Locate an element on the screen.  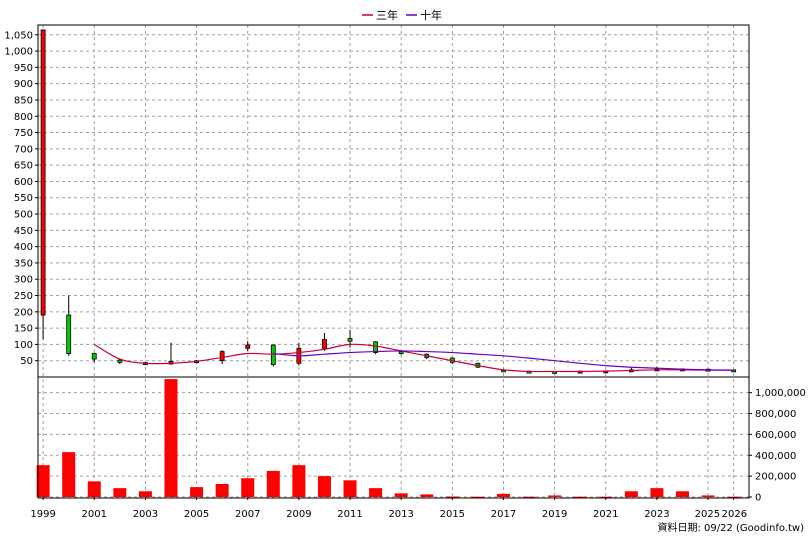
volume-tick-label: 0 is located at coordinates (758, 498).